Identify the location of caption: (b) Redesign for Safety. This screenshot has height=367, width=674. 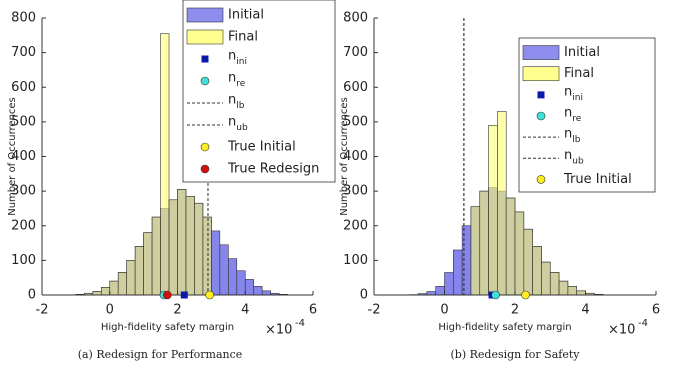
(515, 354).